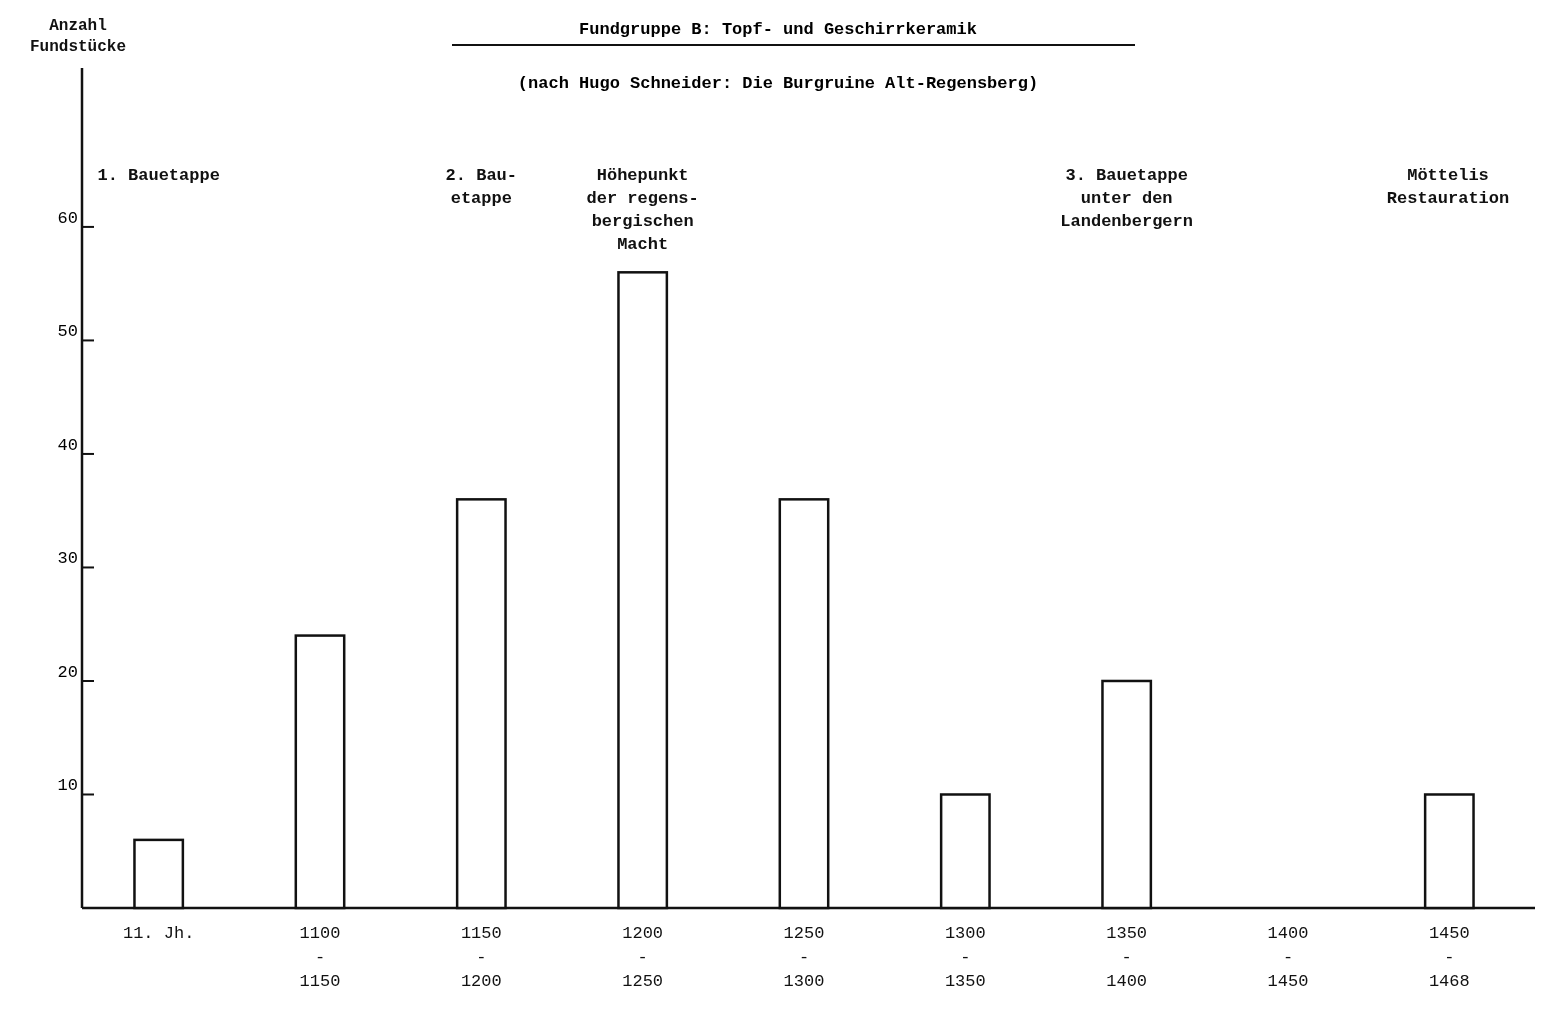  I want to click on x-tick-label: 1400 - 1450, so click(1288, 957).